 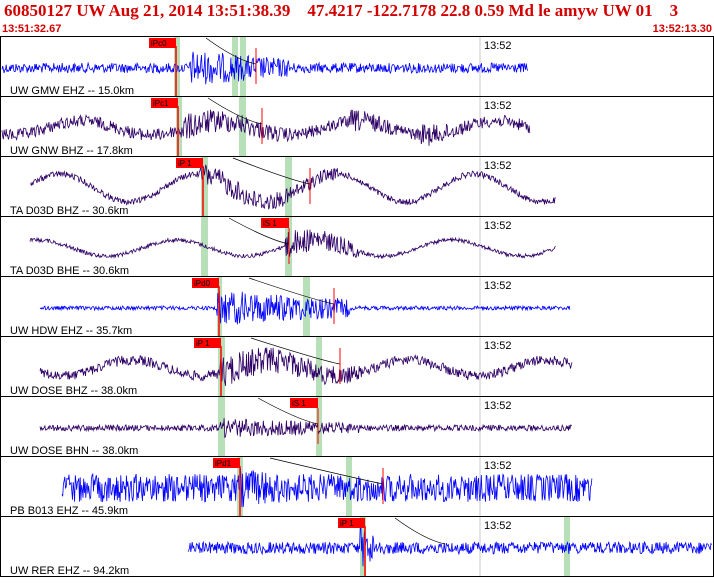 What do you see at coordinates (69, 571) in the screenshot?
I see `channel-label: UW RER EHZ -- 94.2km` at bounding box center [69, 571].